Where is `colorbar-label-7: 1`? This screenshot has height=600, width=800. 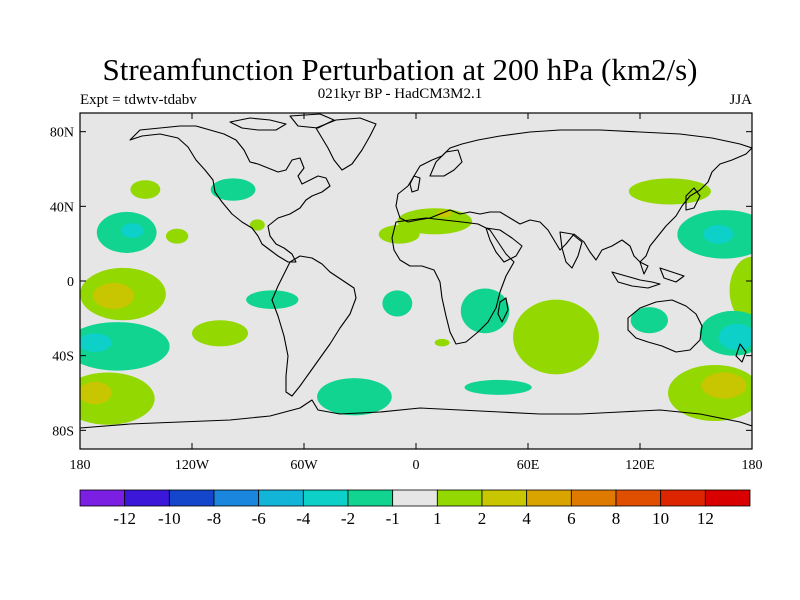
colorbar-label-7: 1 is located at coordinates (437, 518).